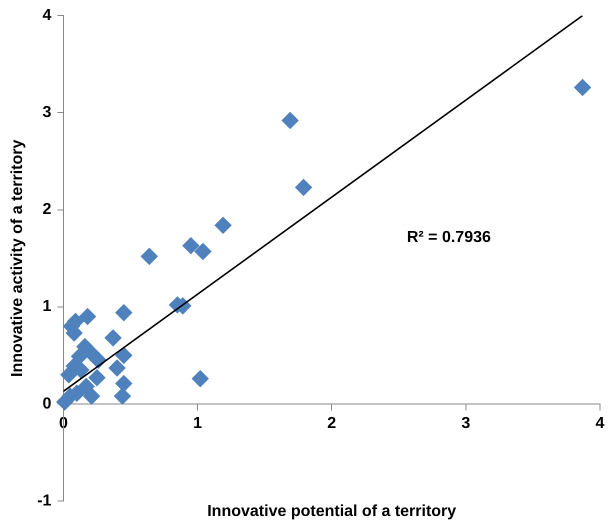 The image size is (612, 527). I want to click on y-tick-label: 1, so click(47, 307).